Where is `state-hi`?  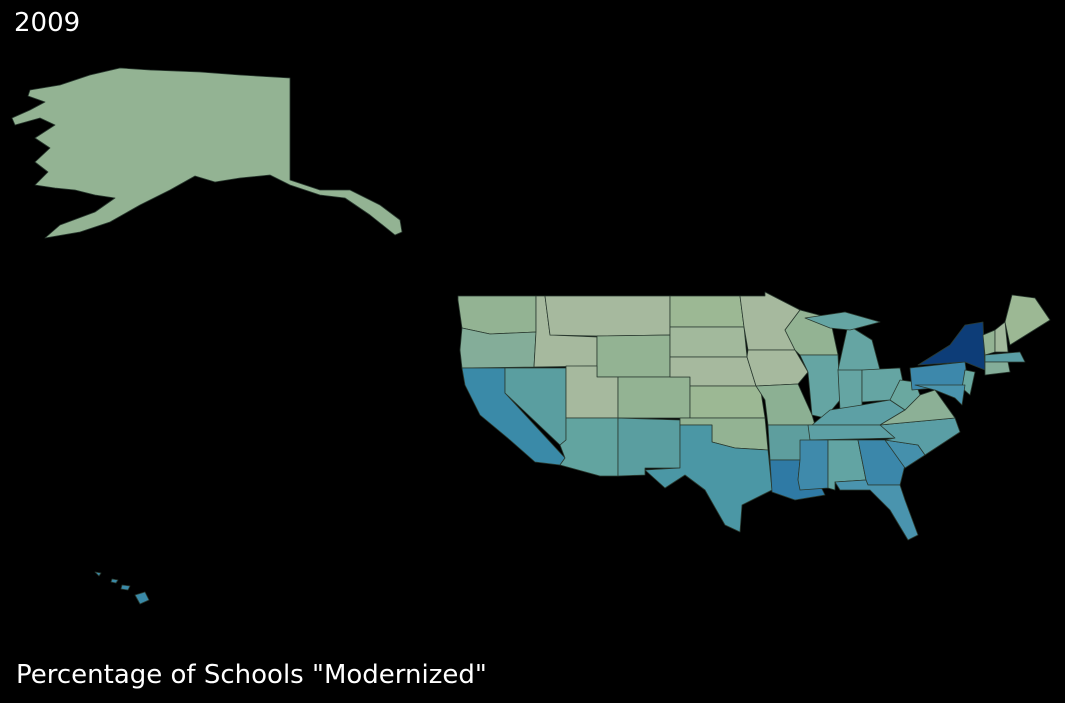
state-hi is located at coordinates (122, 588).